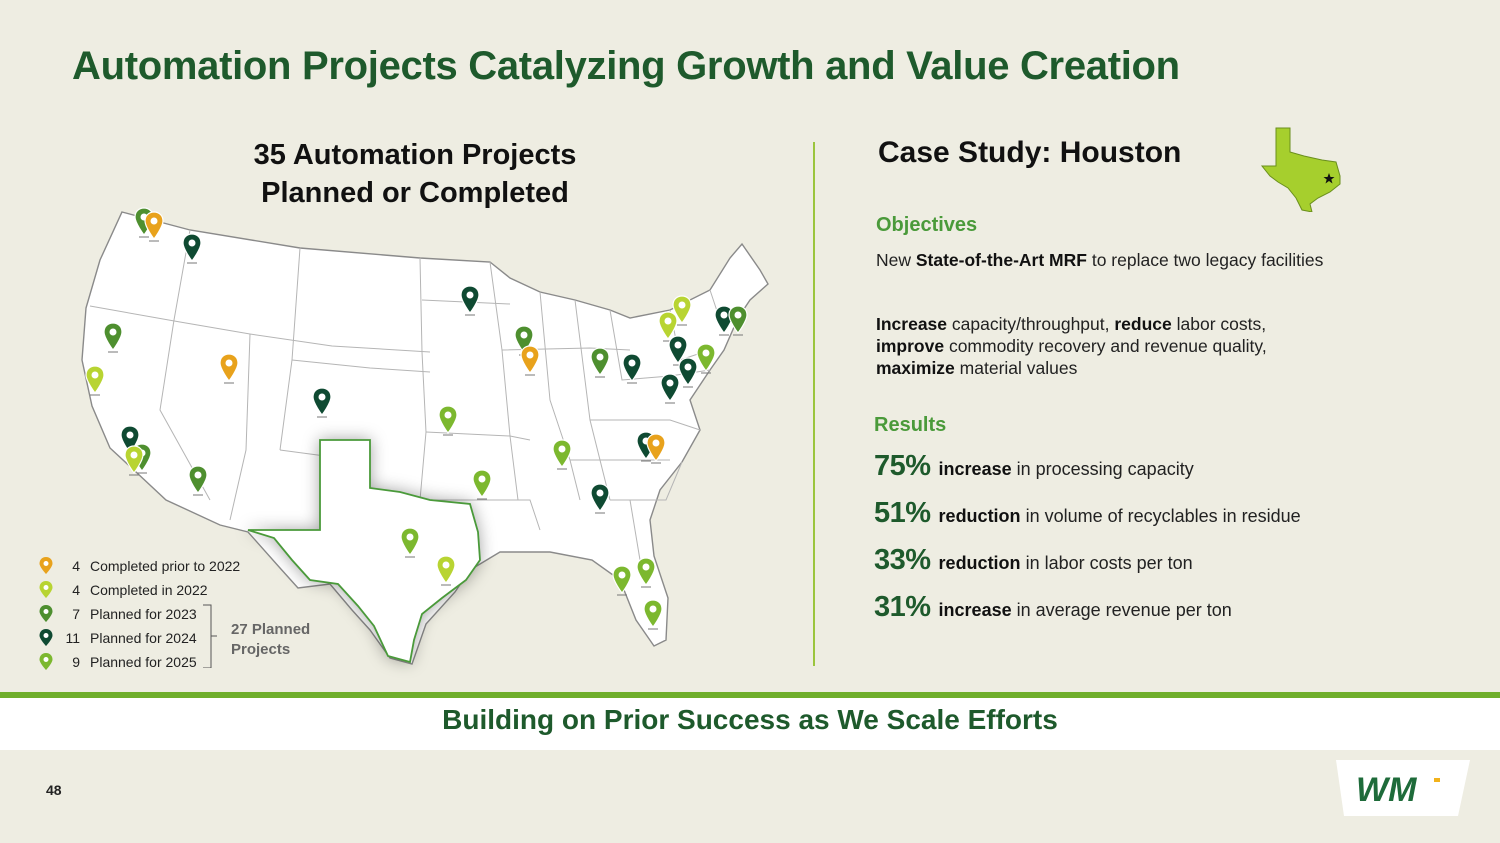 The image size is (1500, 843). Describe the element at coordinates (270, 640) in the screenshot. I see `planned-projects-label: 27 Planned Projects` at that location.